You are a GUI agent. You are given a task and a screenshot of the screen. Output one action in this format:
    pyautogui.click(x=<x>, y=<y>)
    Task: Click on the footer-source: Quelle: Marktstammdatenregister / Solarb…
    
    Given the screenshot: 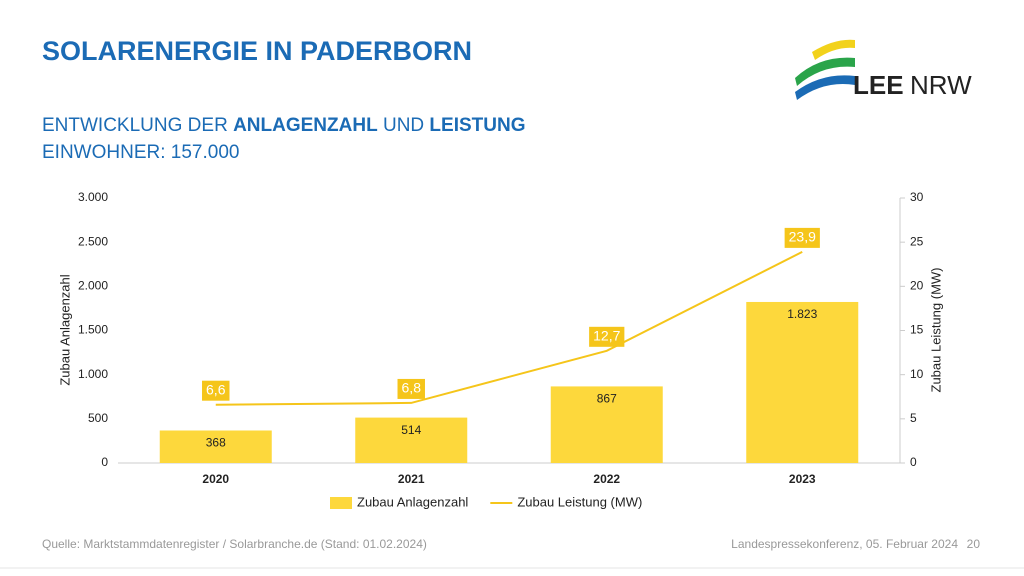 What is the action you would take?
    pyautogui.click(x=234, y=544)
    